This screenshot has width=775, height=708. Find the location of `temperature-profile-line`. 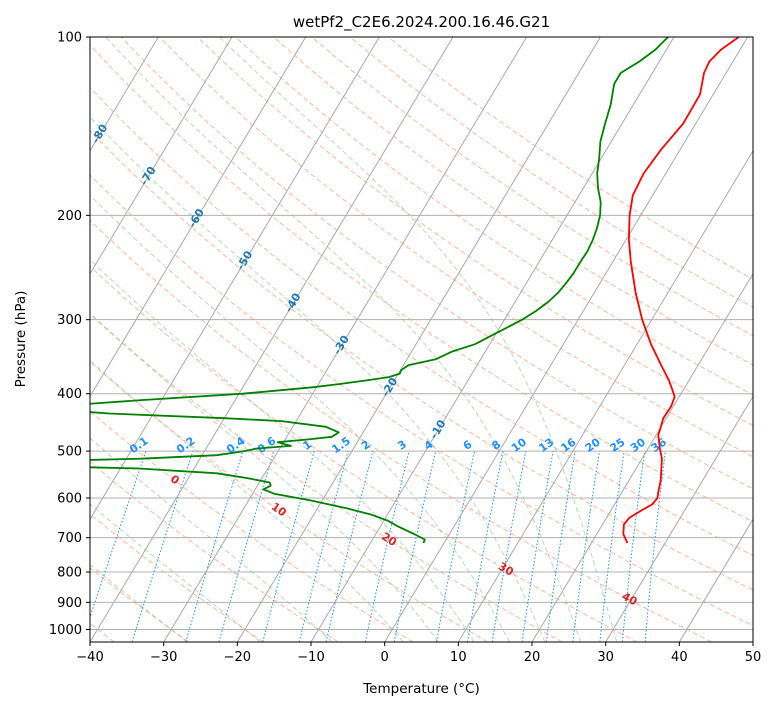

temperature-profile-line is located at coordinates (681, 290).